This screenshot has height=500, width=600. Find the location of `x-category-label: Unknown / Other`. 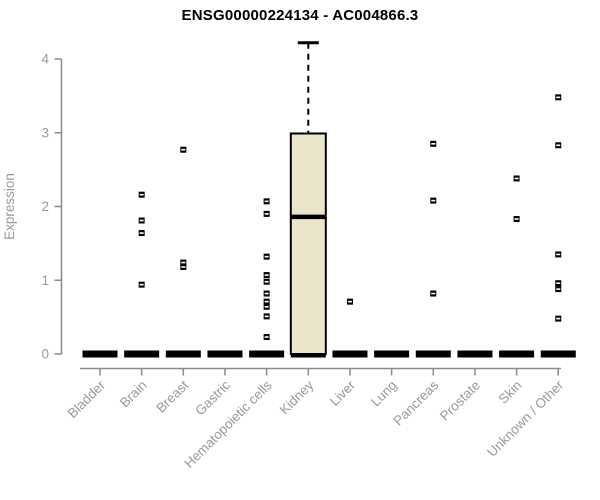

x-category-label: Unknown / Other is located at coordinates (525, 418).